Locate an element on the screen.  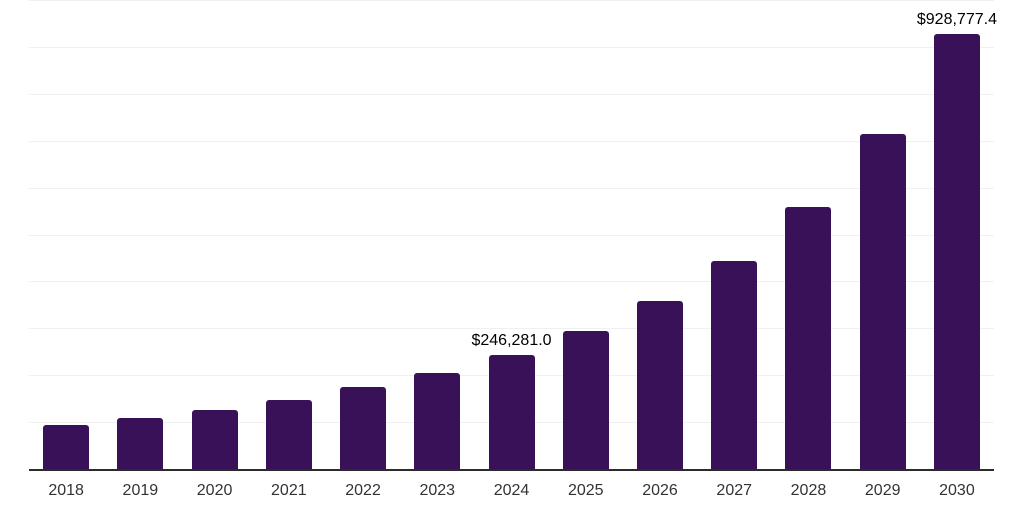
bar-2025 is located at coordinates (585, 400).